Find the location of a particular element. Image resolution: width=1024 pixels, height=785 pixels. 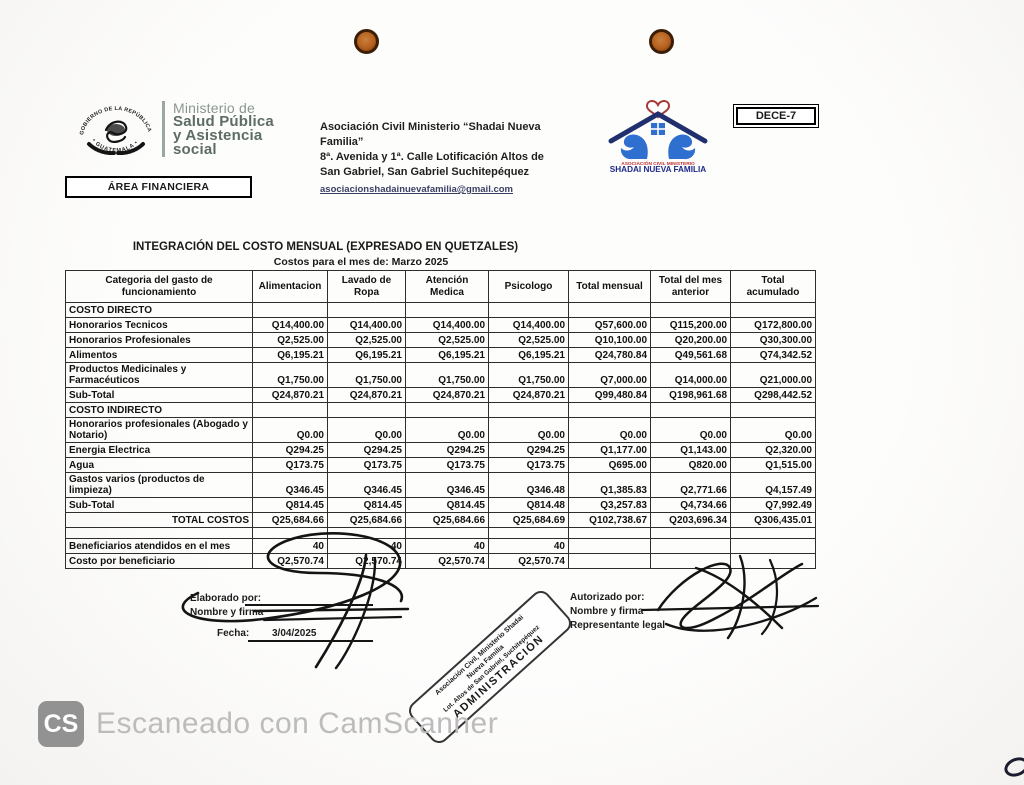

row-value: Q346.48 is located at coordinates (528, 485).